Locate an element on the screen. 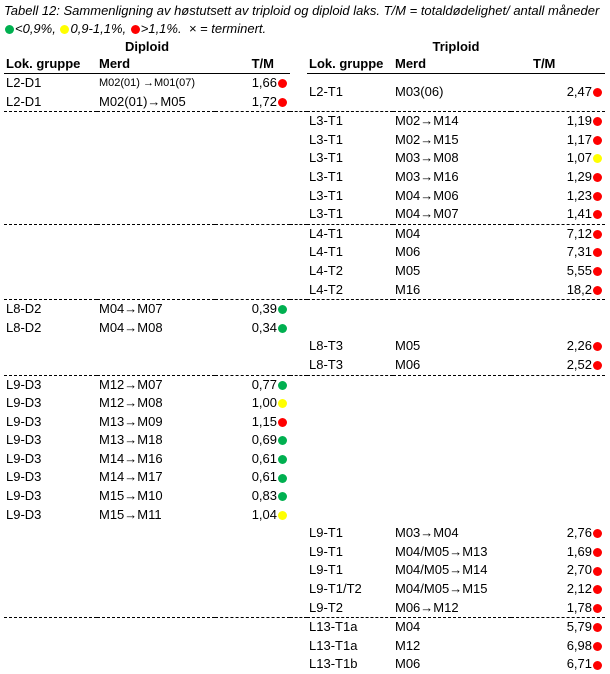 Image resolution: width=610 pixels, height=674 pixels. diploid-tm-value: 1,72 is located at coordinates (264, 101).